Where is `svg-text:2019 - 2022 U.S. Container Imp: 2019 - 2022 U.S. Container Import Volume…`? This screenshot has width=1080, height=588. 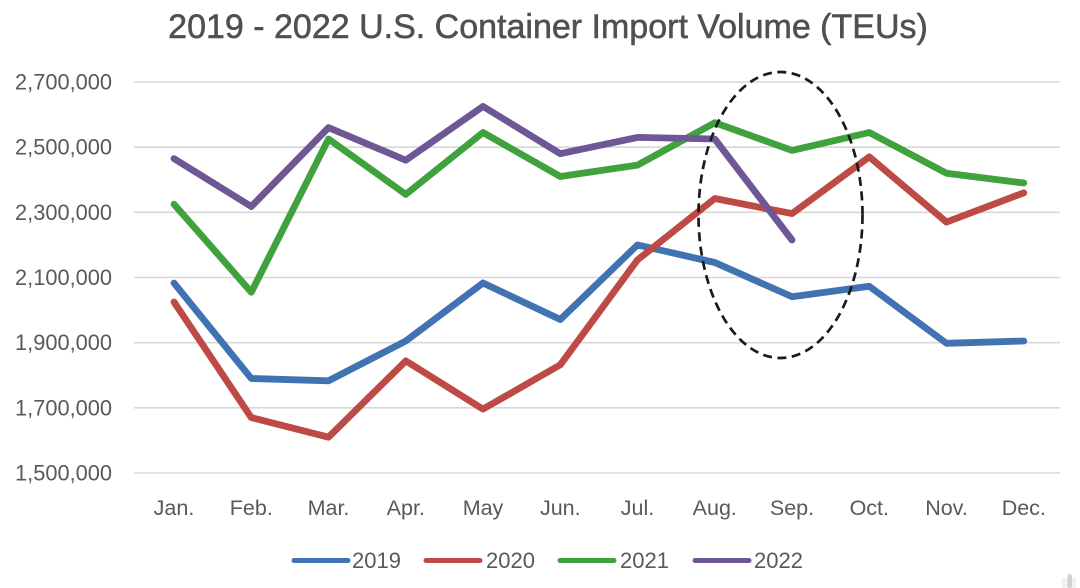 svg-text:2019 - 2022 U.S. Container Imp: 2019 - 2022 U.S. Container Import Volume… is located at coordinates (548, 27).